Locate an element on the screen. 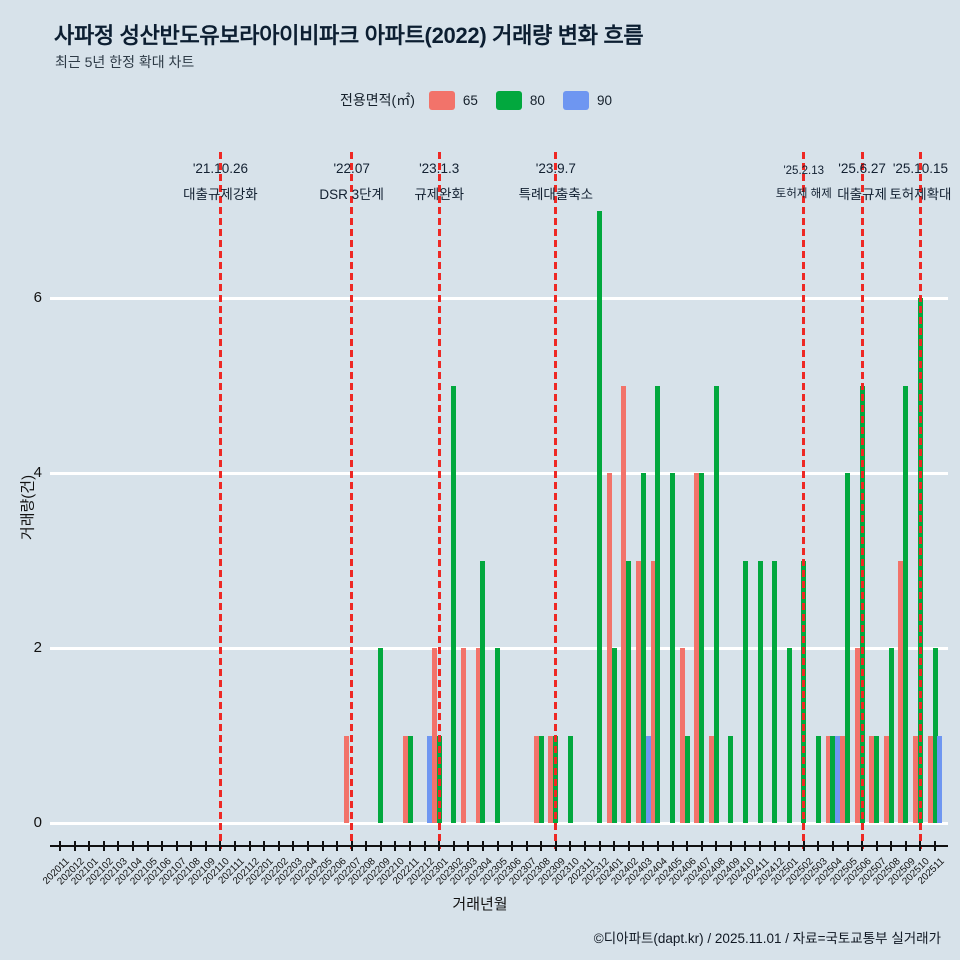 This screenshot has width=960, height=960. annotation-date-202510: '25.10.15 is located at coordinates (920, 168).